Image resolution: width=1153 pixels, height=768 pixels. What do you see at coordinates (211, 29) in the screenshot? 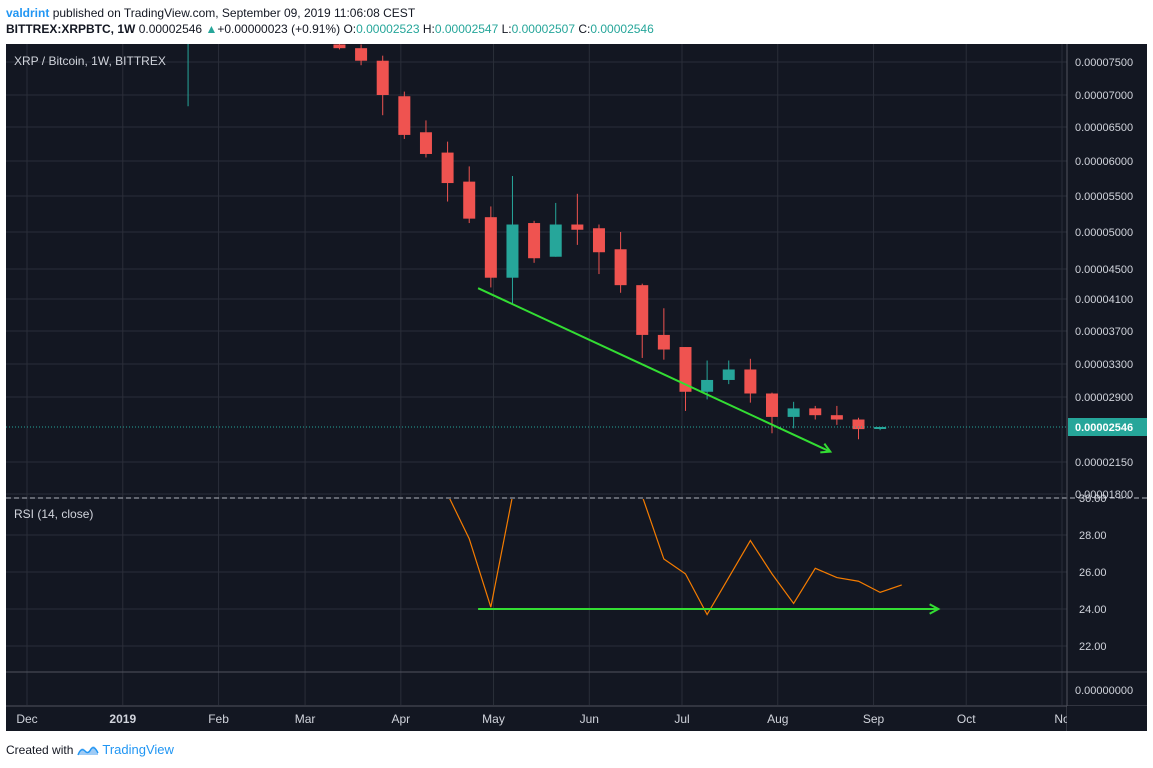
I see `change-arrow: ▲` at bounding box center [211, 29].